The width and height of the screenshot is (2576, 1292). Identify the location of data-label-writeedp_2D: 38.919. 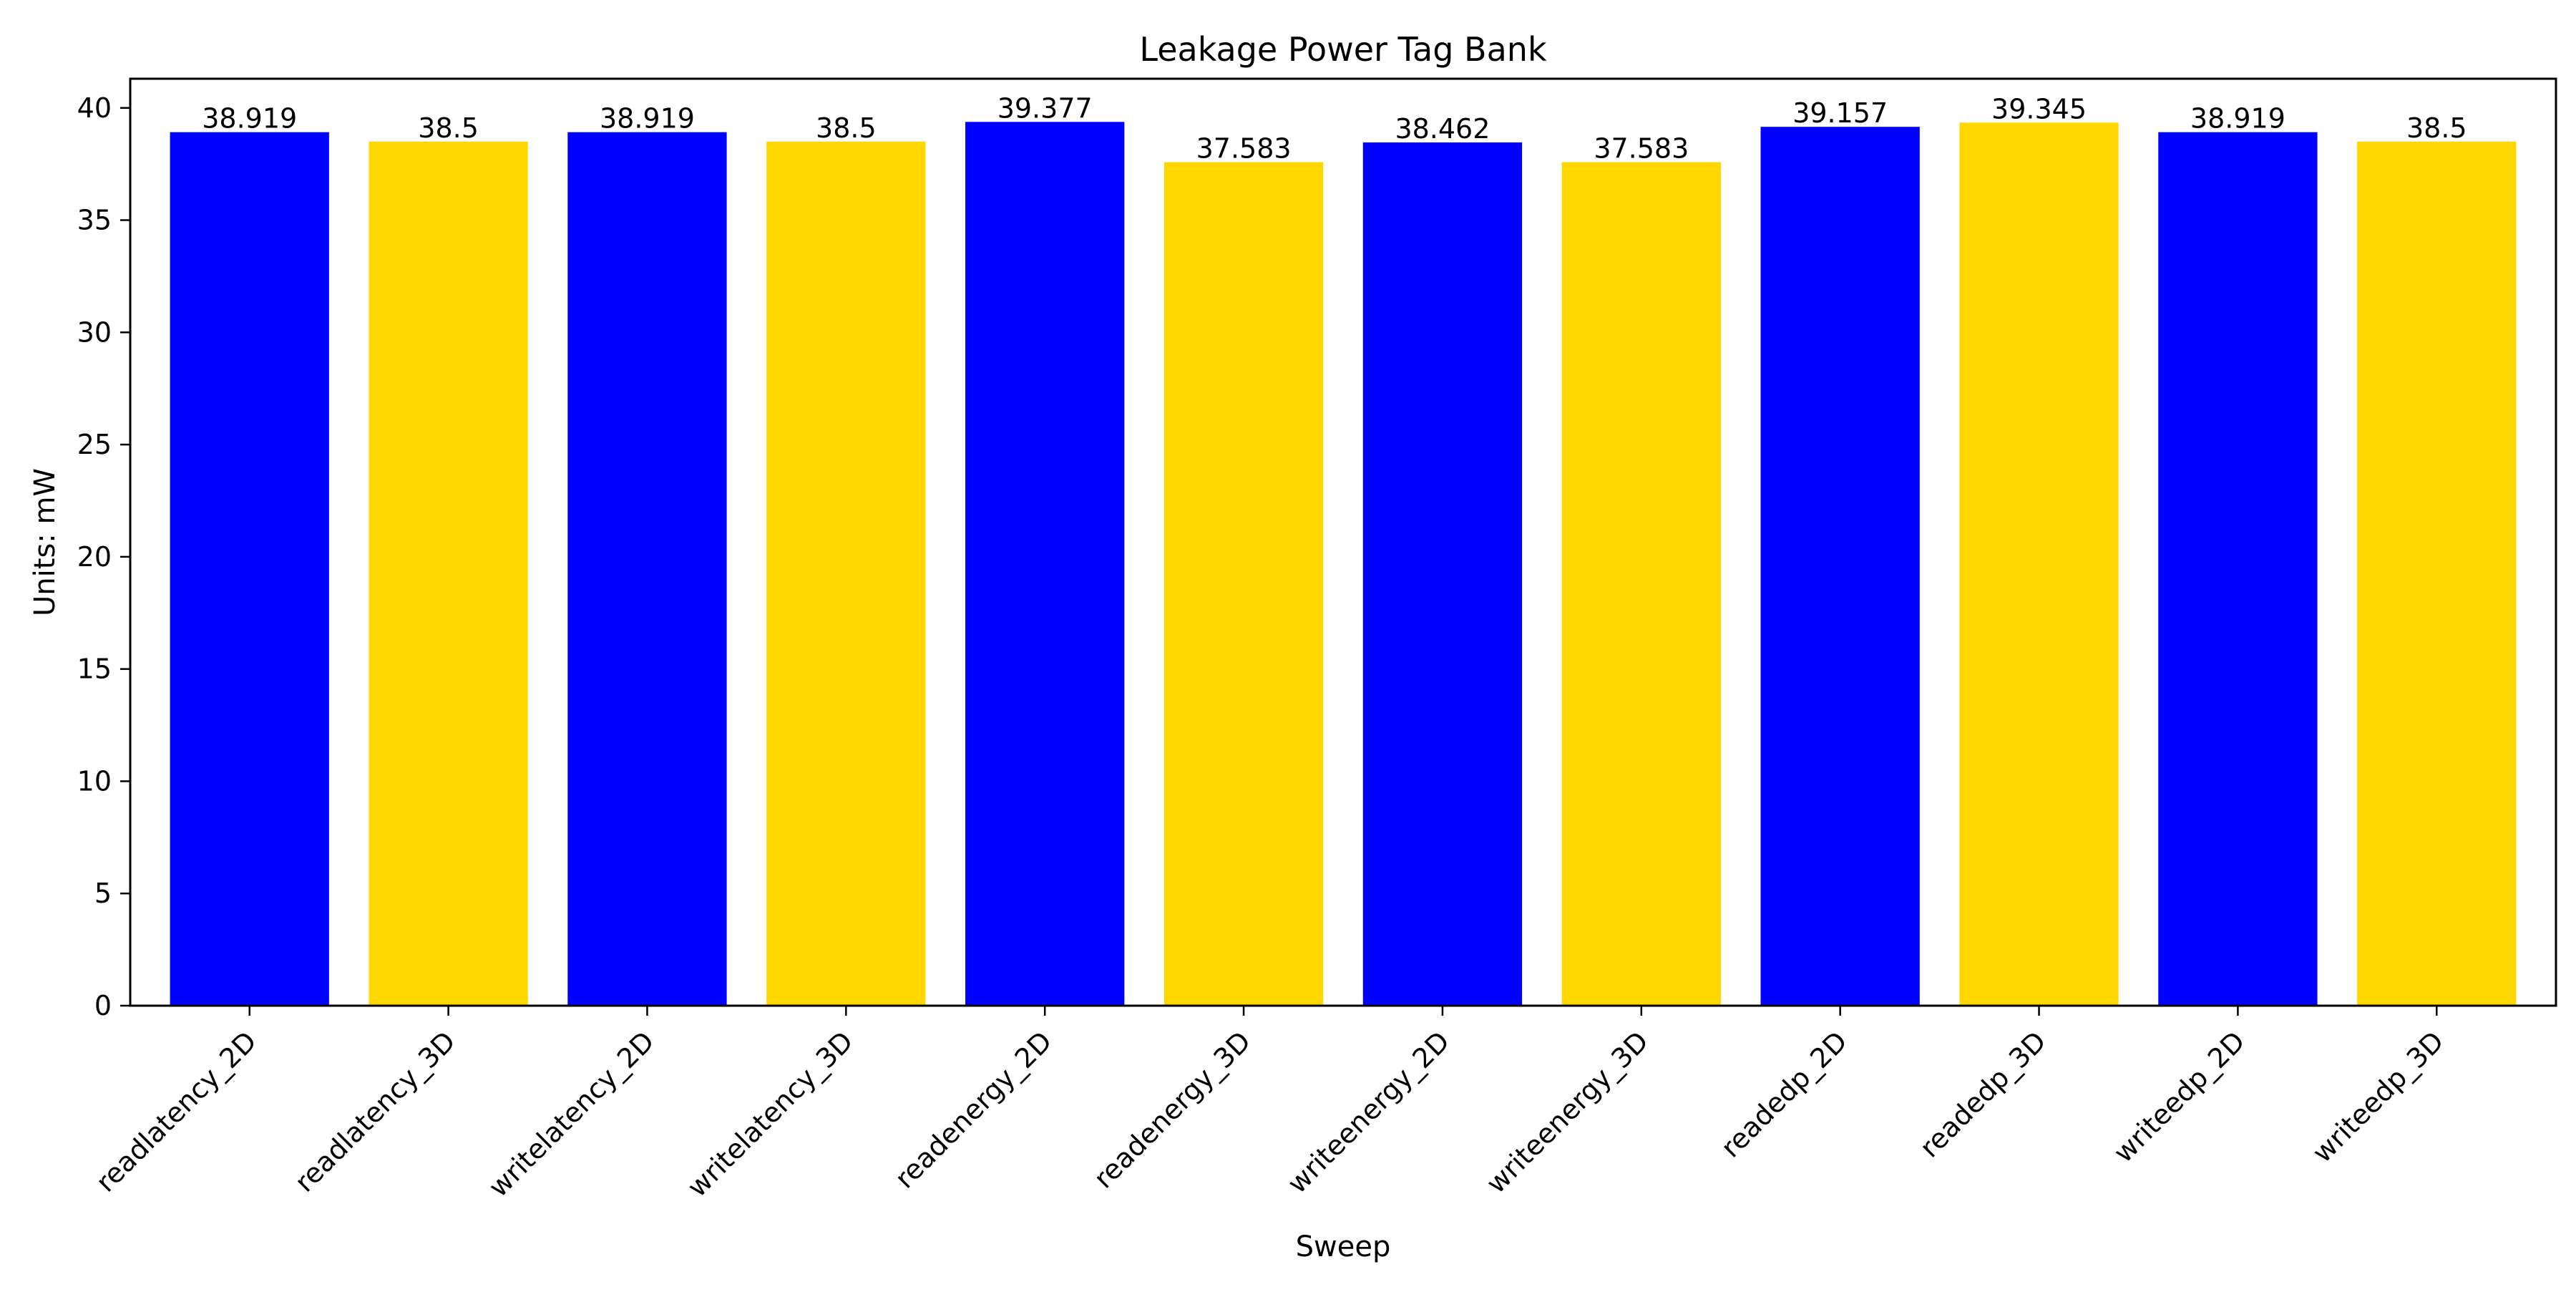
(2237, 119).